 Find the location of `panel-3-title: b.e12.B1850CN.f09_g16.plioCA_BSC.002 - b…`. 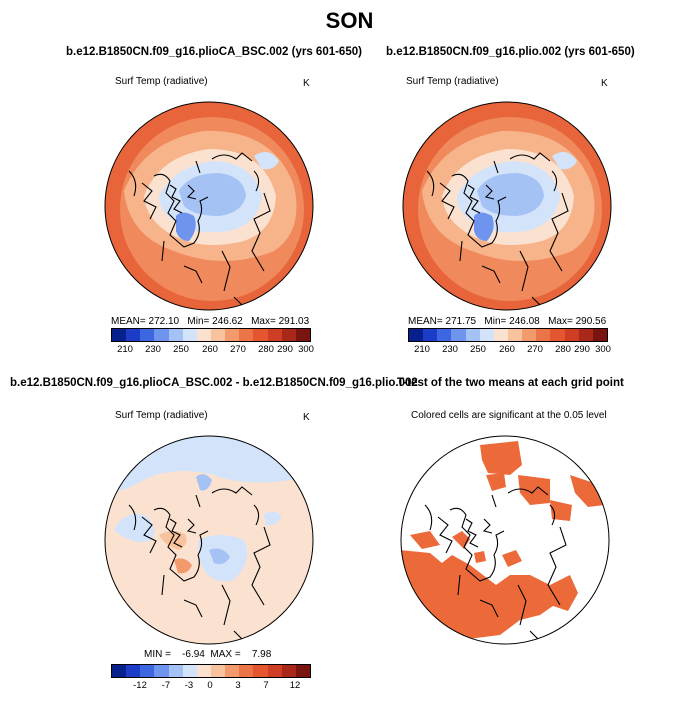

panel-3-title: b.e12.B1850CN.f09_g16.plioCA_BSC.002 - b… is located at coordinates (214, 383).